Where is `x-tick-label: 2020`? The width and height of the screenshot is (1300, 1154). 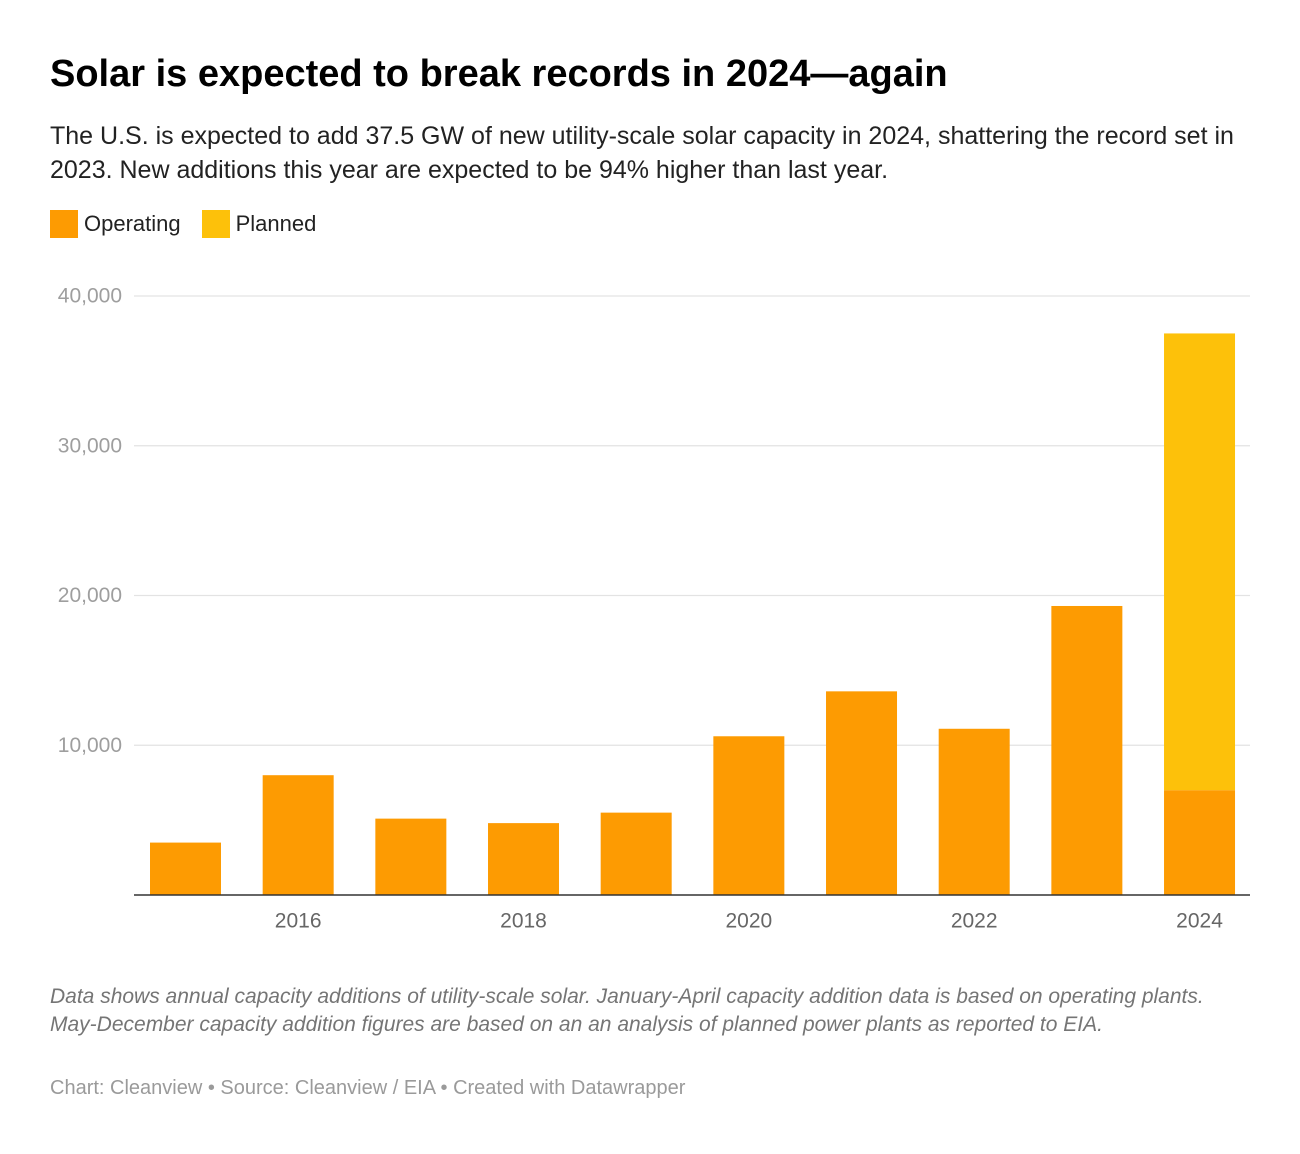
x-tick-label: 2020 is located at coordinates (748, 921).